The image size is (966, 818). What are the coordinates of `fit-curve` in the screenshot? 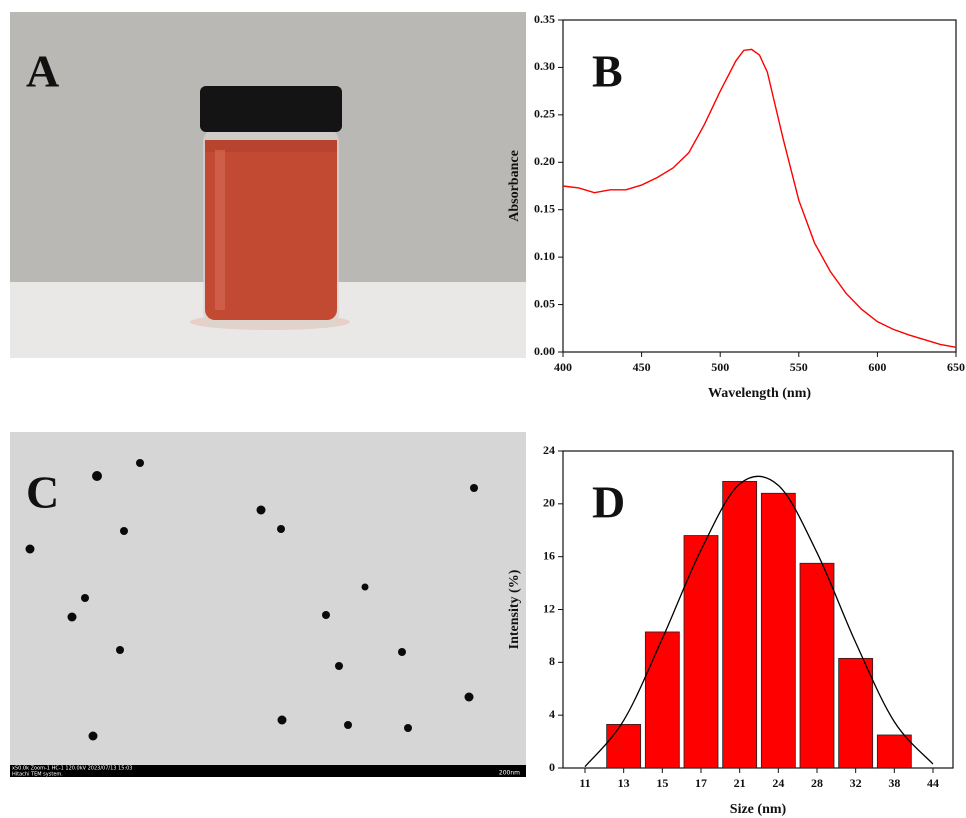 It's located at (759, 621).